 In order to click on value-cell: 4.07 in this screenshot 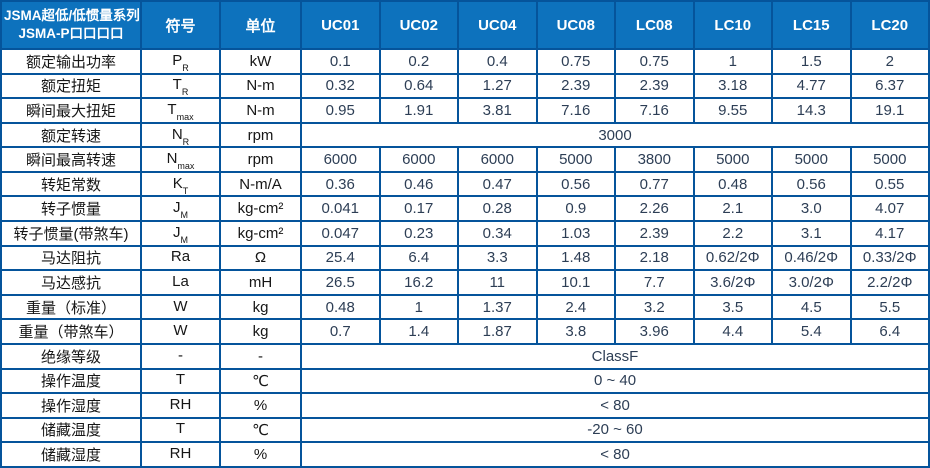, I will do `click(889, 209)`.